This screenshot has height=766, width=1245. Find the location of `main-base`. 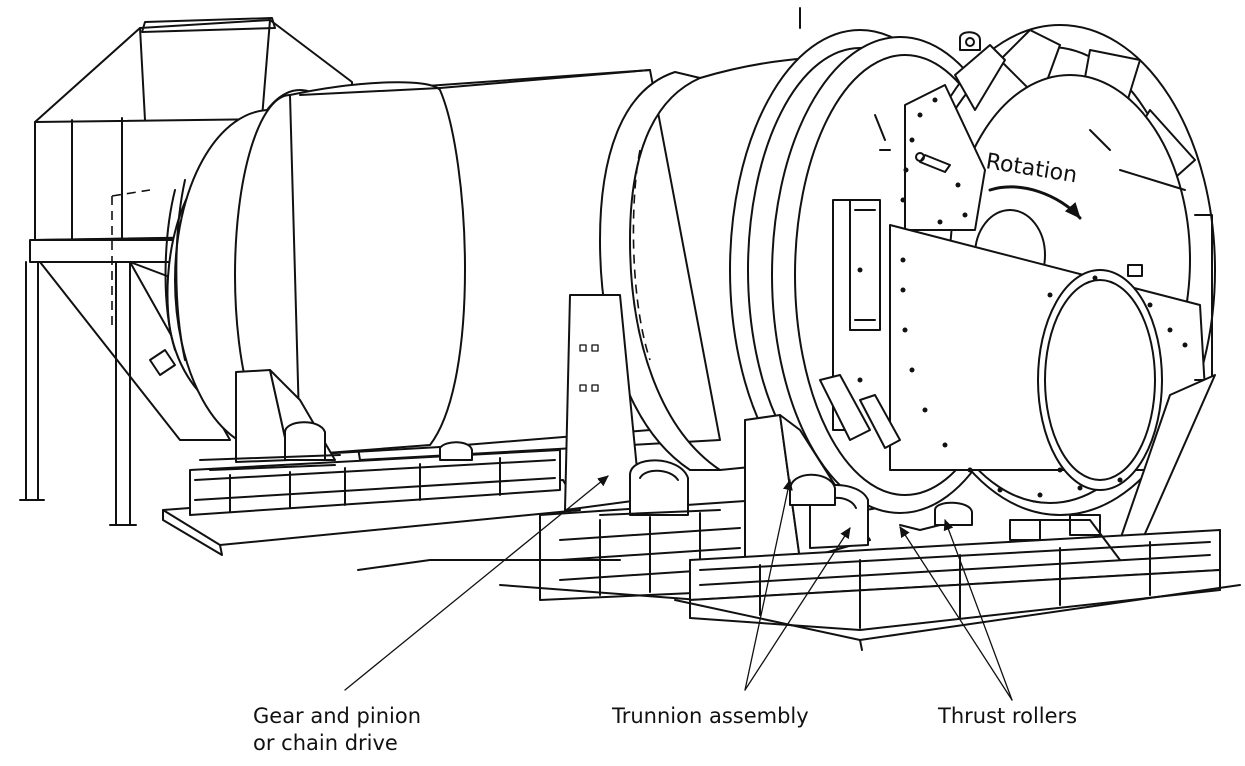

main-base is located at coordinates (957, 585).